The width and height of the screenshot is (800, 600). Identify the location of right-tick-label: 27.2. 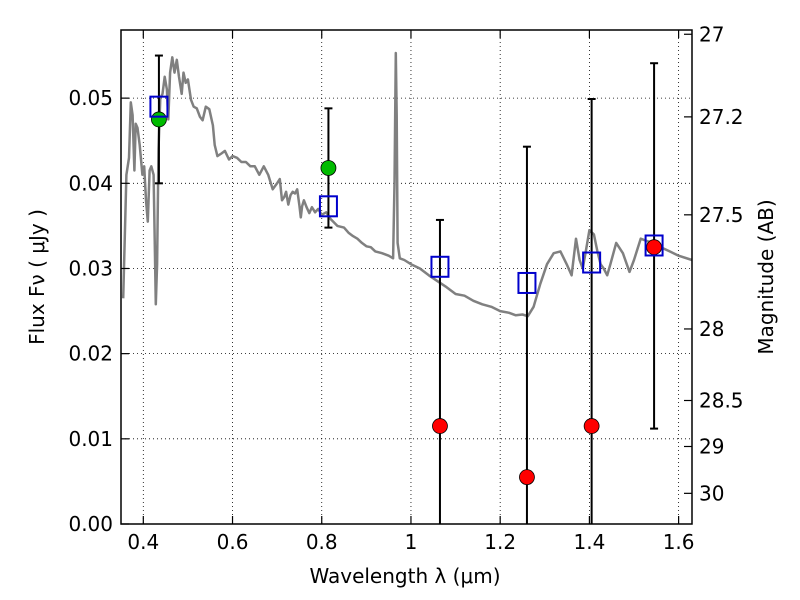
(721, 117).